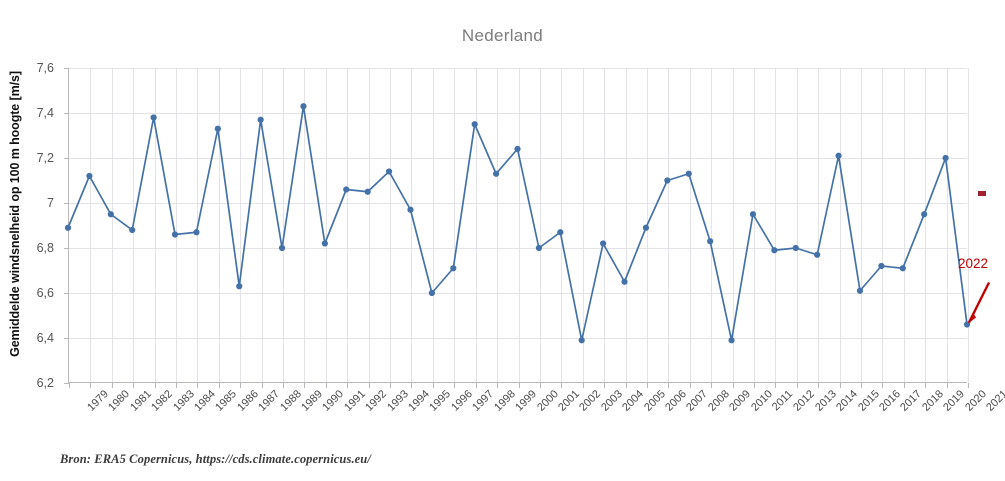 The width and height of the screenshot is (1005, 481). I want to click on x-axis-tick-label: 2017, so click(911, 401).